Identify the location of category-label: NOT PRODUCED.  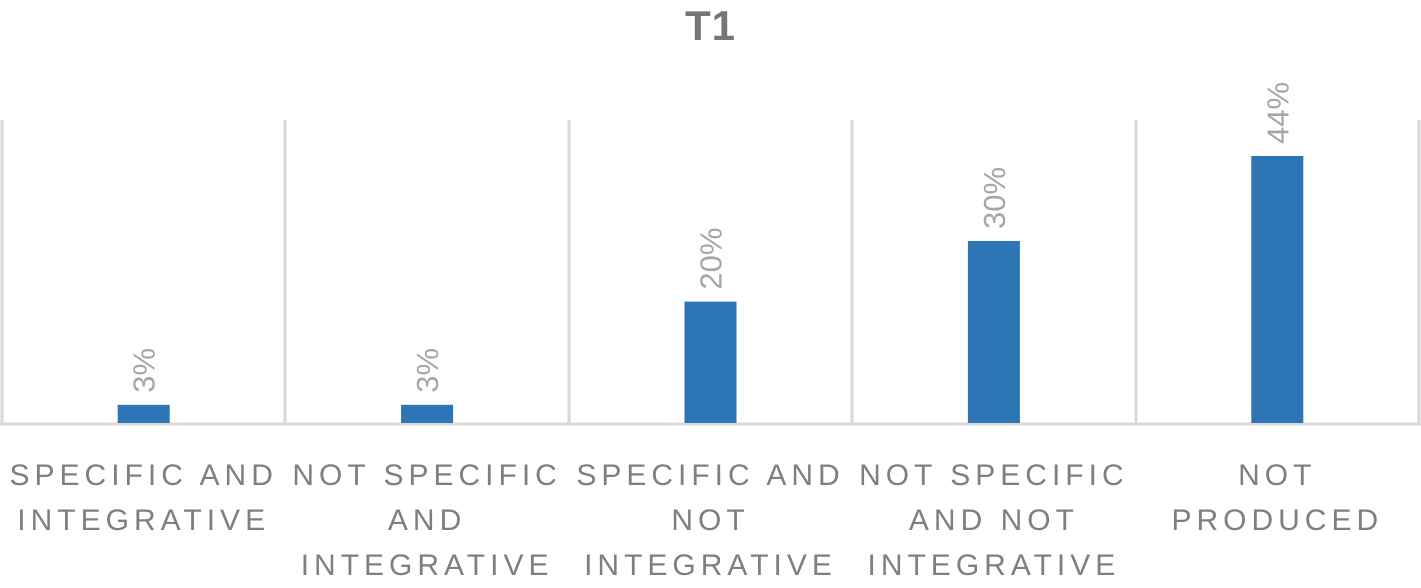
(1277, 498).